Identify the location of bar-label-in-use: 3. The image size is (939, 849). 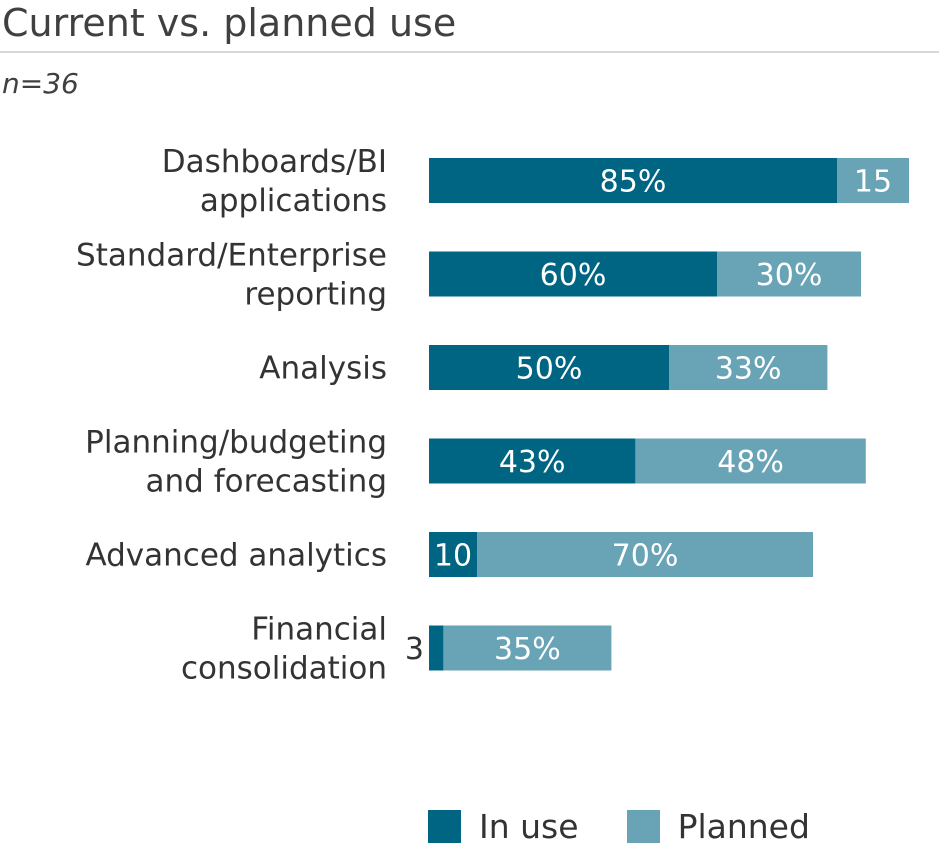
(414, 649).